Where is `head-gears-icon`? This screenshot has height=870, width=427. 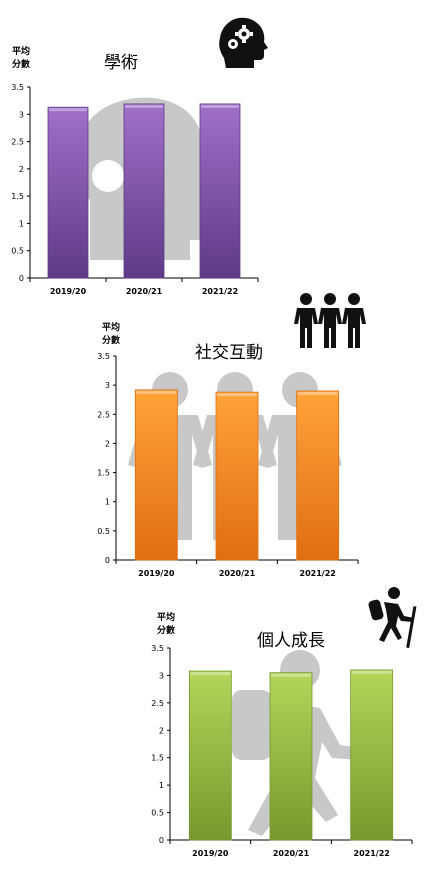
head-gears-icon is located at coordinates (243, 42).